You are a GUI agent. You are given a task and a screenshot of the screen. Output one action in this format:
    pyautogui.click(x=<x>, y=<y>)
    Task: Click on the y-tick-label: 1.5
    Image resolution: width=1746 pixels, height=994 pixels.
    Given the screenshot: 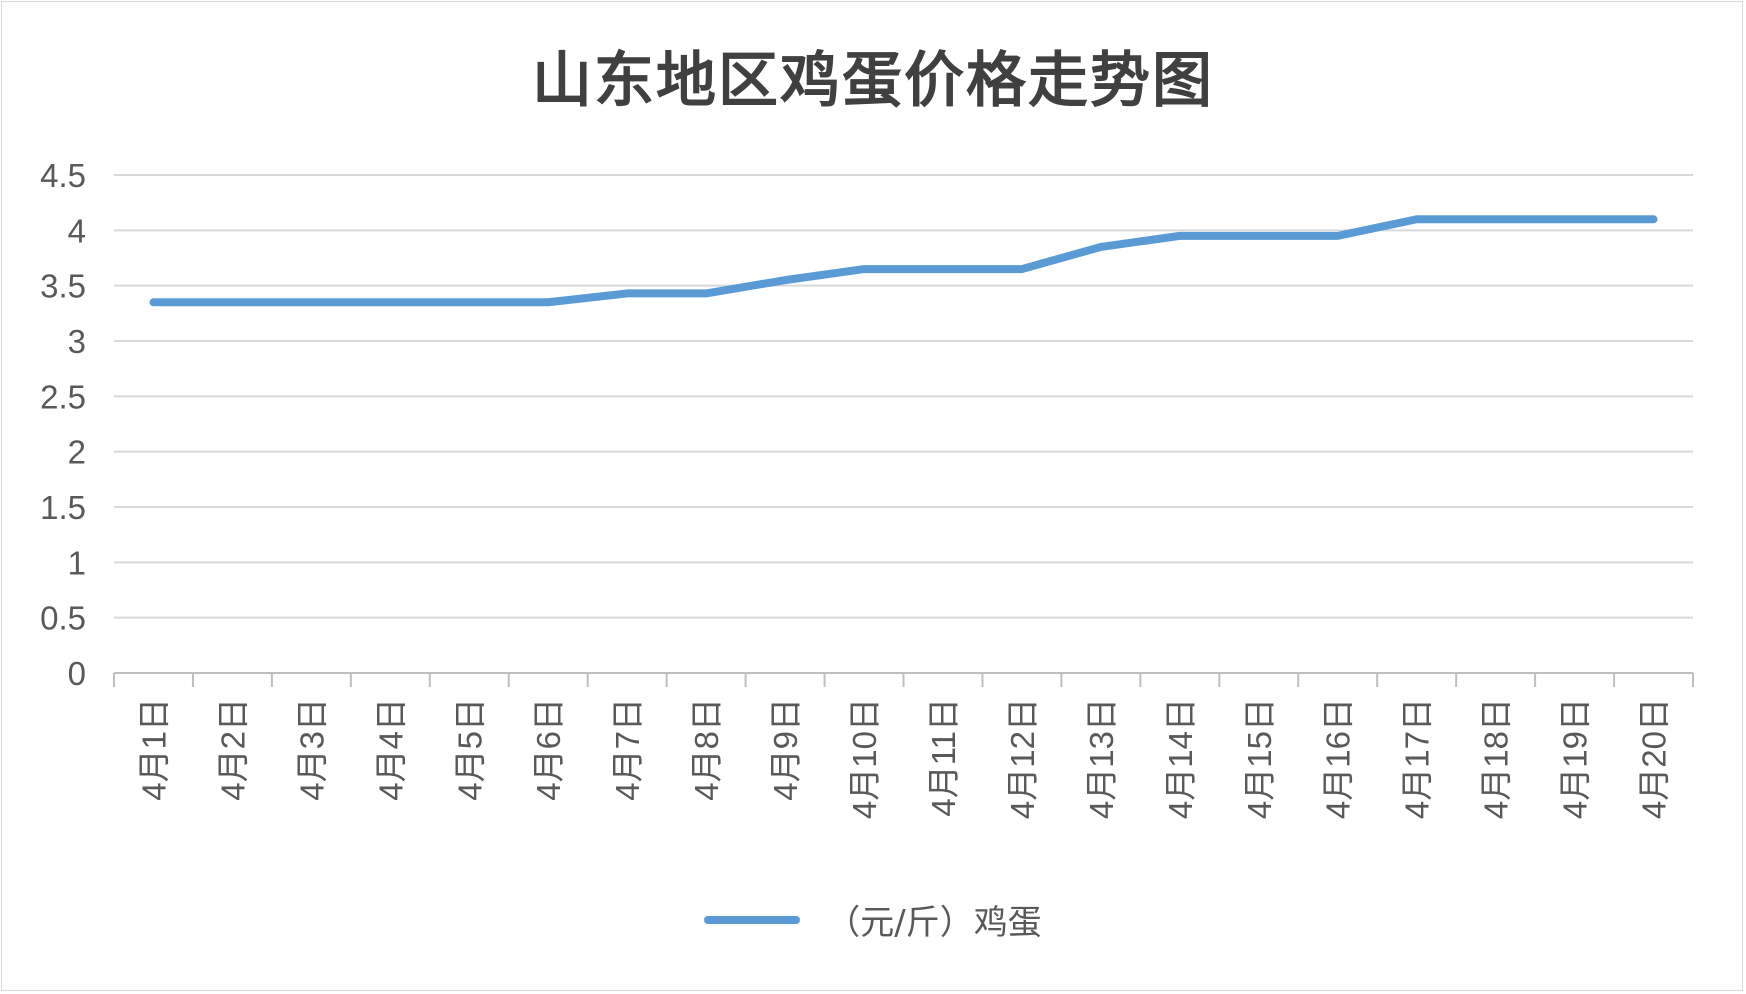 What is the action you would take?
    pyautogui.click(x=63, y=507)
    